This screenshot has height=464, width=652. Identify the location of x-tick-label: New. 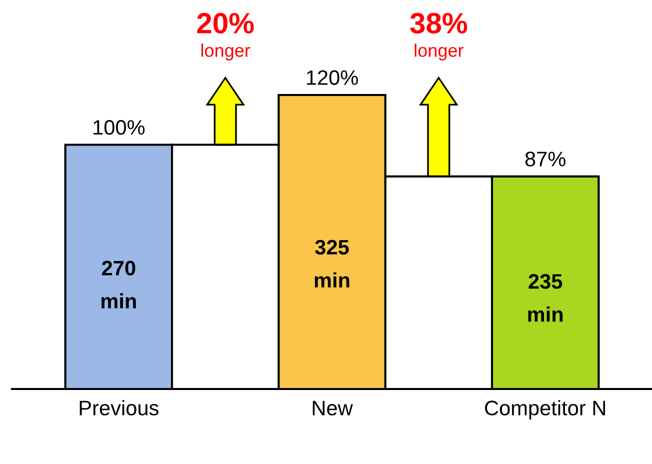
(332, 408).